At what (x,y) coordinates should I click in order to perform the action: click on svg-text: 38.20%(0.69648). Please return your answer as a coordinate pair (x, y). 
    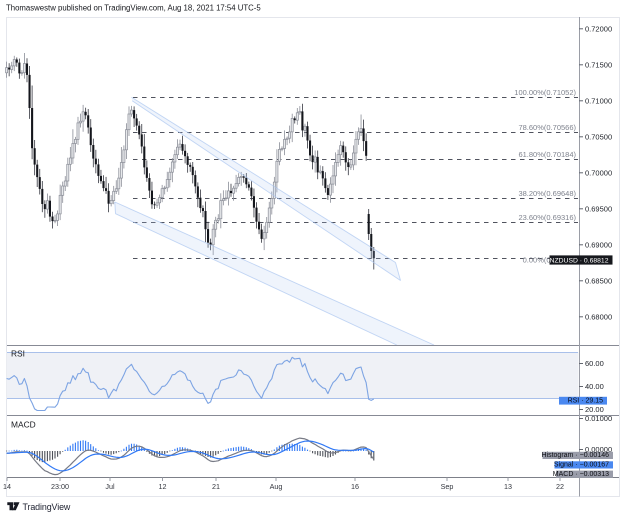
    Looking at the image, I should click on (547, 193).